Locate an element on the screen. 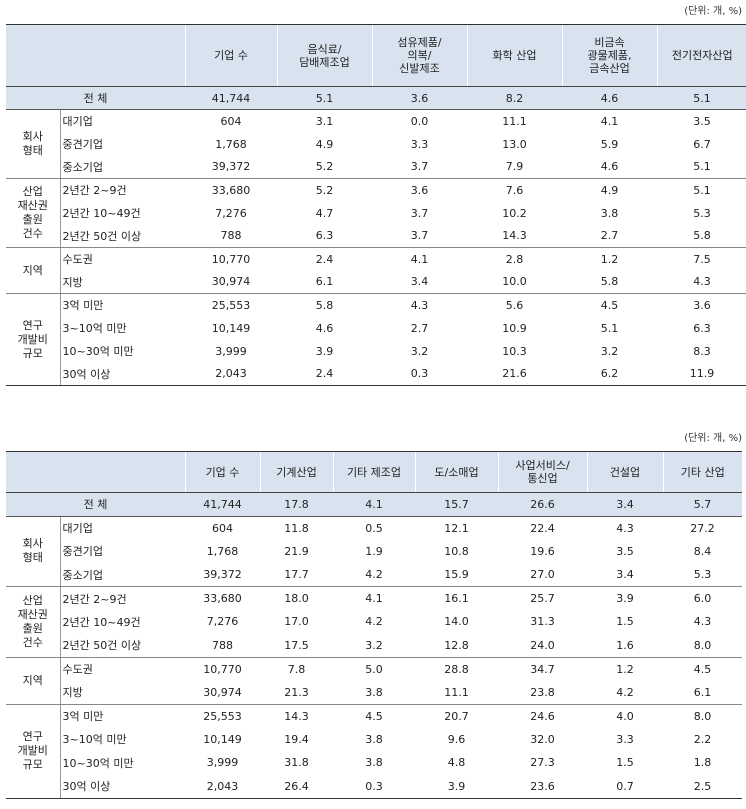 This screenshot has height=809, width=746. cell-value: 4.1 is located at coordinates (419, 259).